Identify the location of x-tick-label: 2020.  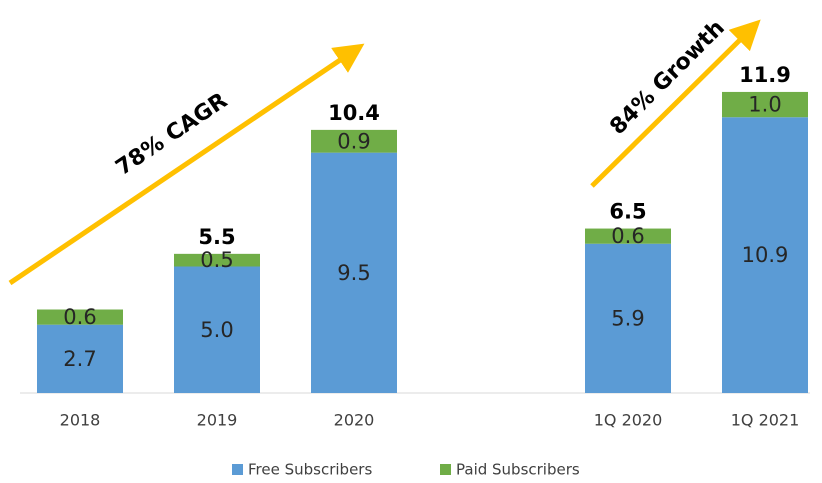
(354, 420).